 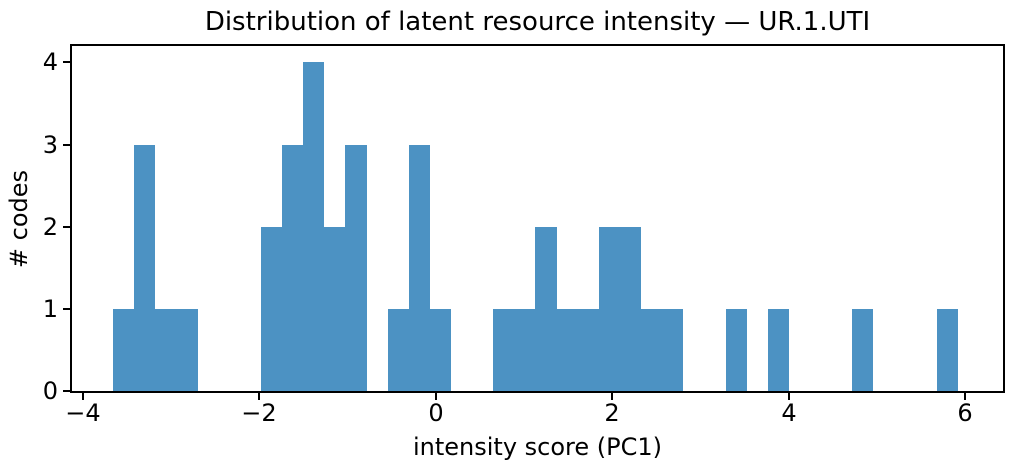 I want to click on x-tick-label: 0, so click(x=436, y=413).